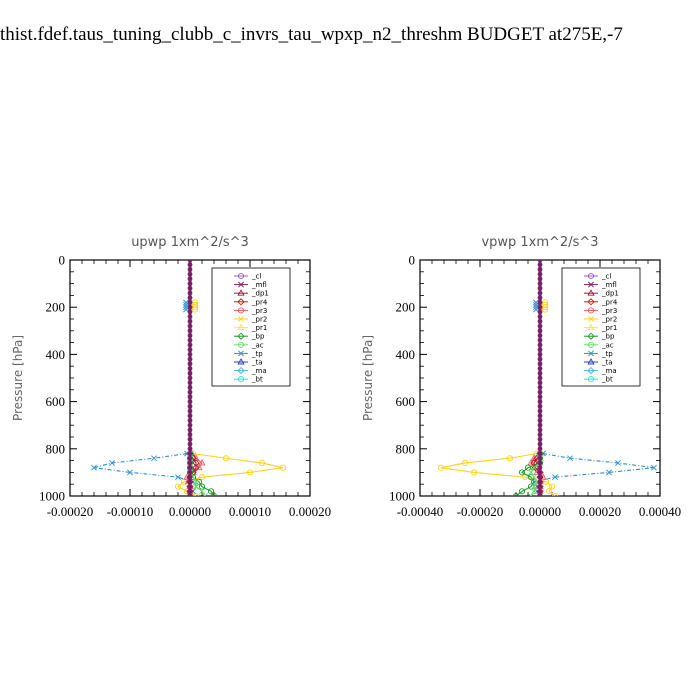 The image size is (700, 700). Describe the element at coordinates (56, 307) in the screenshot. I see `y-tick-label: 200` at that location.